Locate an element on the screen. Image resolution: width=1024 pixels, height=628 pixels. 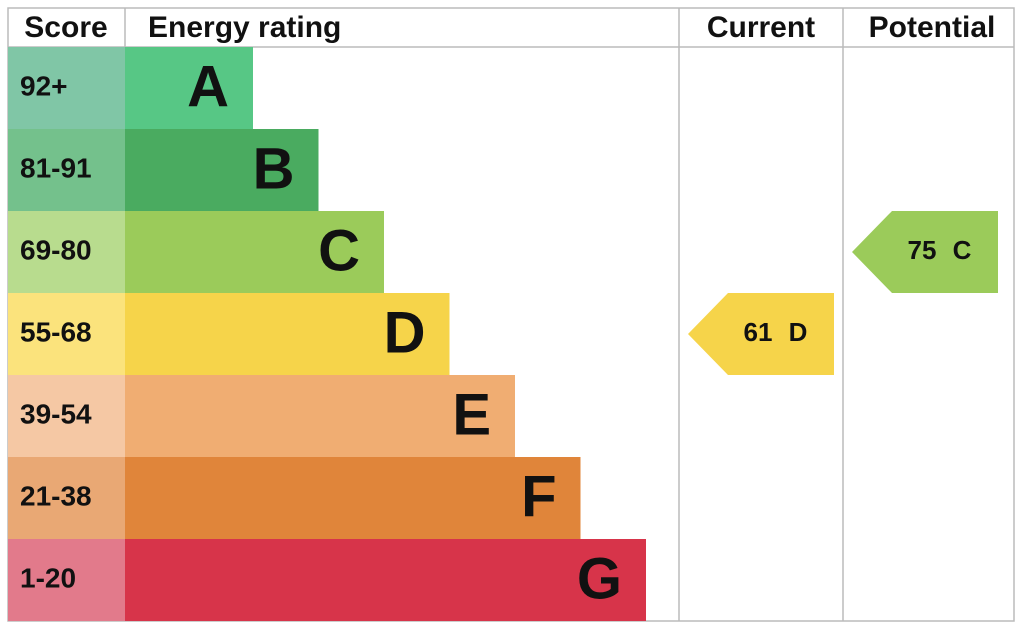
rating-letter: C is located at coordinates (339, 250).